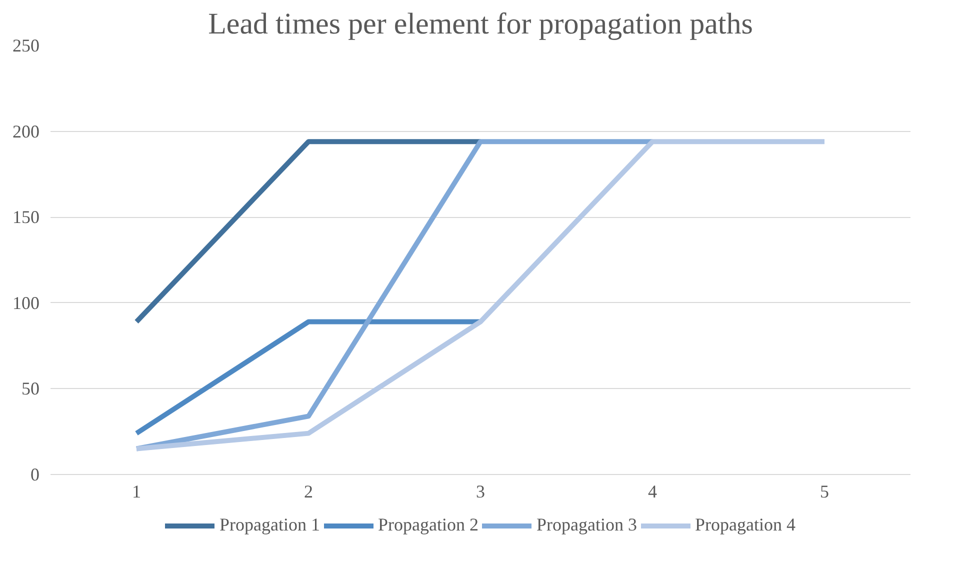 Image resolution: width=958 pixels, height=578 pixels. I want to click on legend-label: Propagation 4, so click(745, 525).